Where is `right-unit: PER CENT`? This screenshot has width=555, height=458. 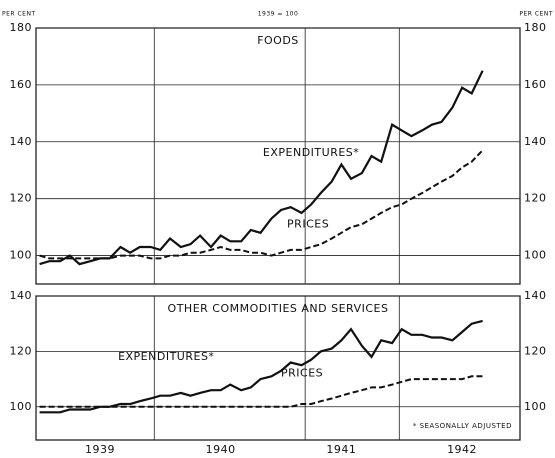
right-unit: PER CENT is located at coordinates (536, 14).